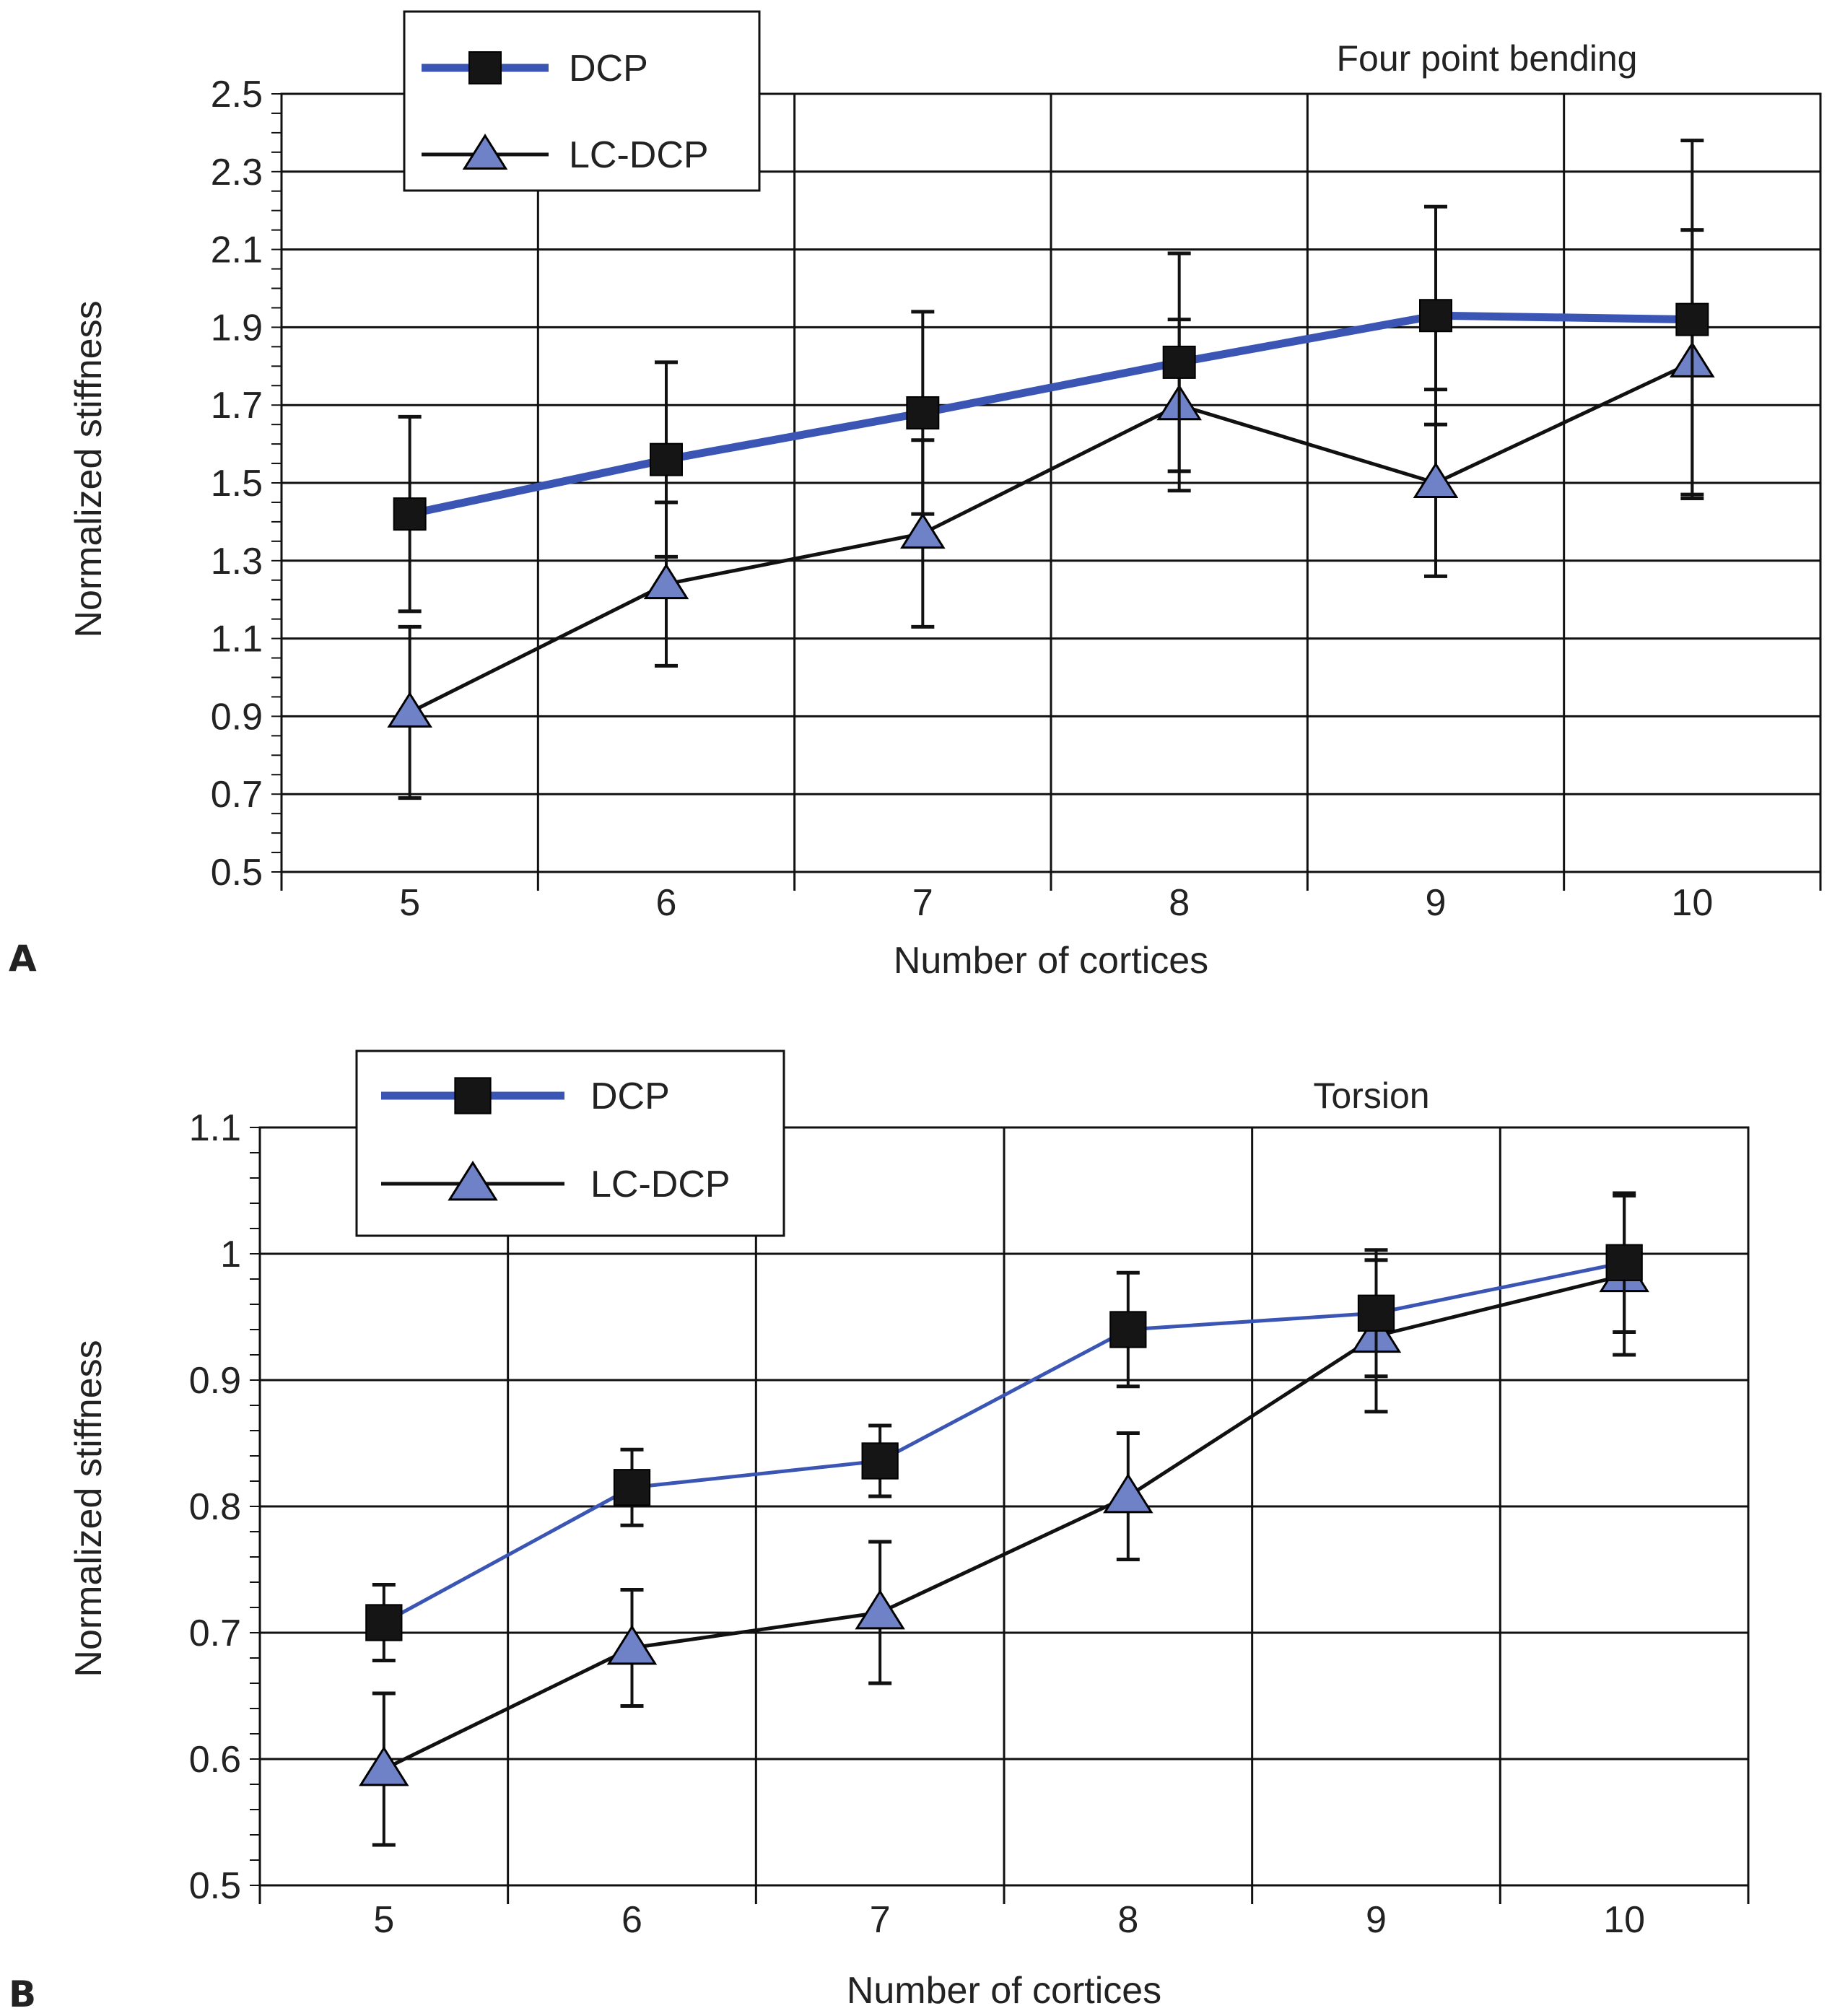  What do you see at coordinates (23, 958) in the screenshot?
I see `panel-letter-a: A` at bounding box center [23, 958].